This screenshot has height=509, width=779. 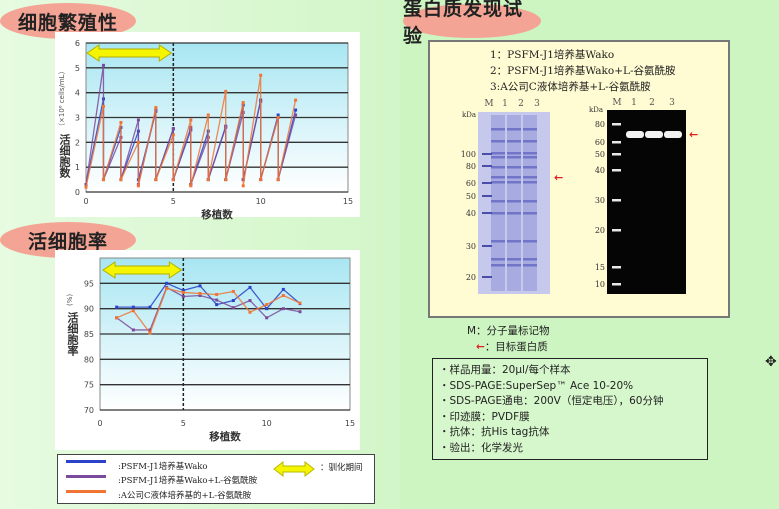 I want to click on sds-marker-label: 100, so click(x=468, y=154).